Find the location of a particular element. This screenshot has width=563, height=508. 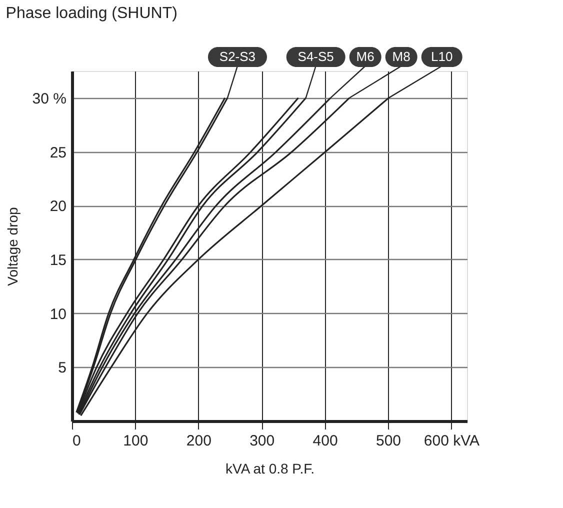

y-axis-title: Voltage drop is located at coordinates (12, 246).